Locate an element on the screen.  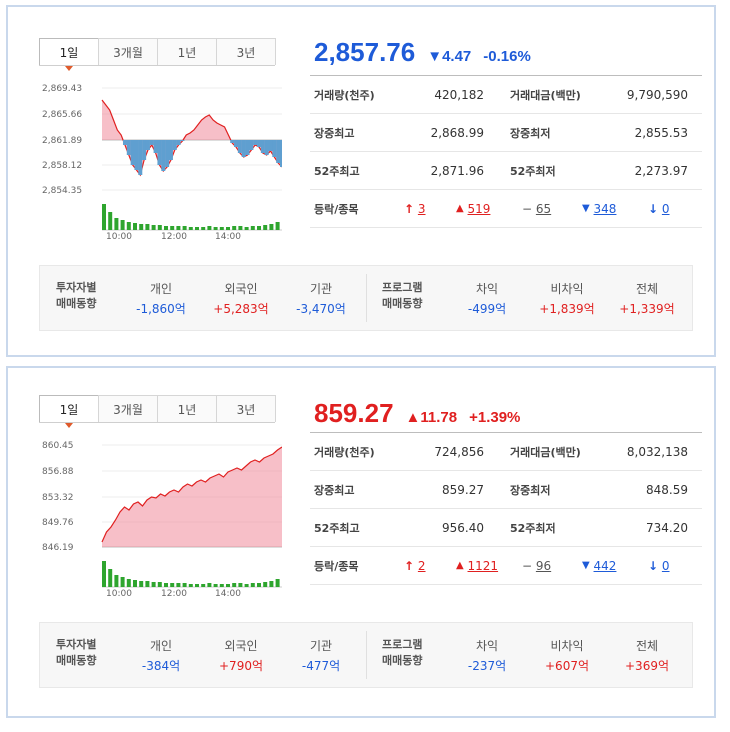
stat-label: 장중최저 is located at coordinates (530, 133).